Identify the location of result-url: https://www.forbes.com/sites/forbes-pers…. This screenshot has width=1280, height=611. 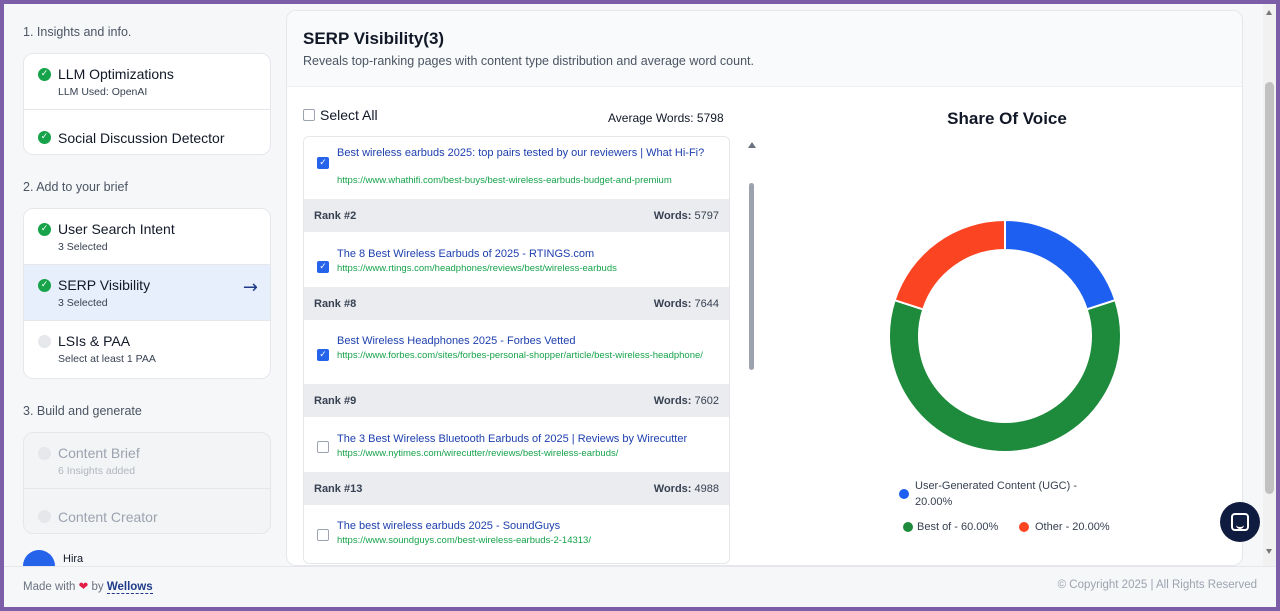
(520, 355).